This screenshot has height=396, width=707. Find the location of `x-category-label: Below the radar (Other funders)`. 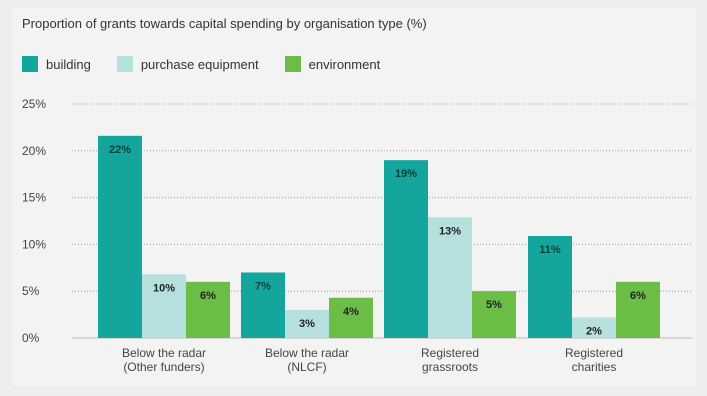

x-category-label: Below the radar (Other funders) is located at coordinates (164, 360).